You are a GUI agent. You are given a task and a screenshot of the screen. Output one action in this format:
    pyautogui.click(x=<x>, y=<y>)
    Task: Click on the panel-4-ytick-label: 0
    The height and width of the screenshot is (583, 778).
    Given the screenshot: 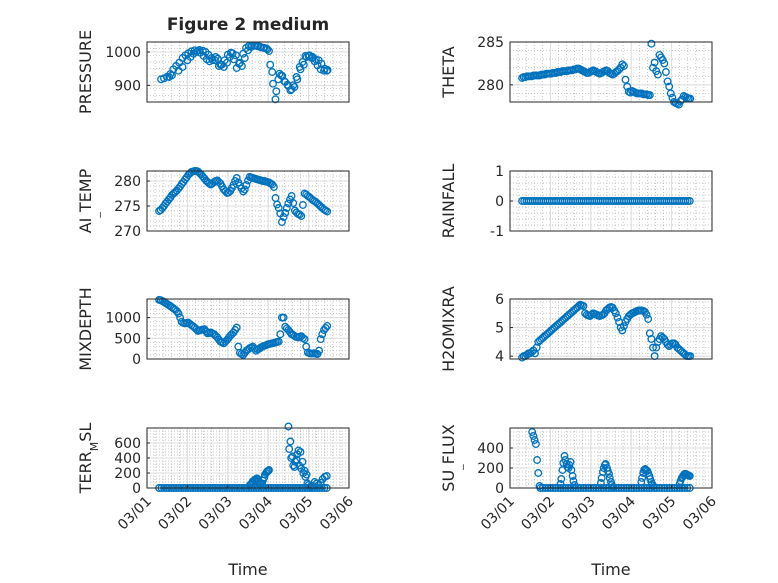 What is the action you would take?
    pyautogui.click(x=499, y=202)
    